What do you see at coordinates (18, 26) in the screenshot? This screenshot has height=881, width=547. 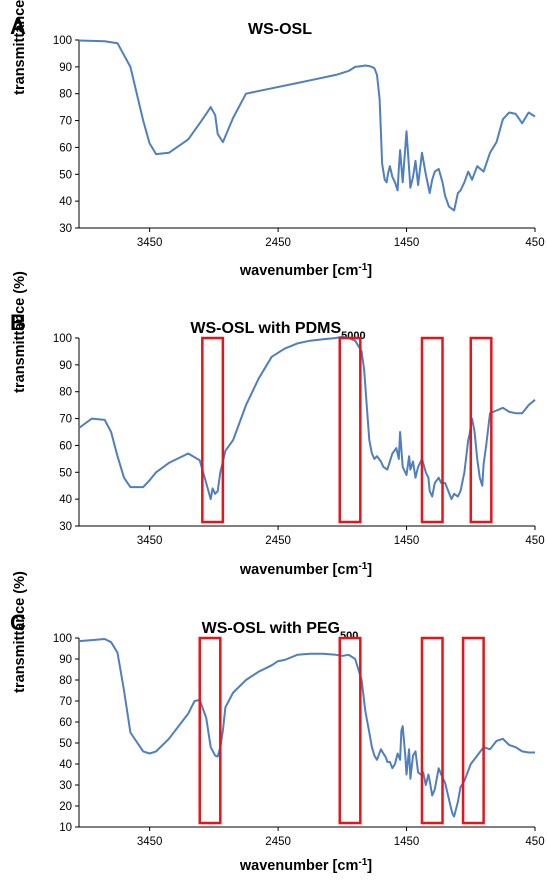 I see `panel-letter-a: A` at bounding box center [18, 26].